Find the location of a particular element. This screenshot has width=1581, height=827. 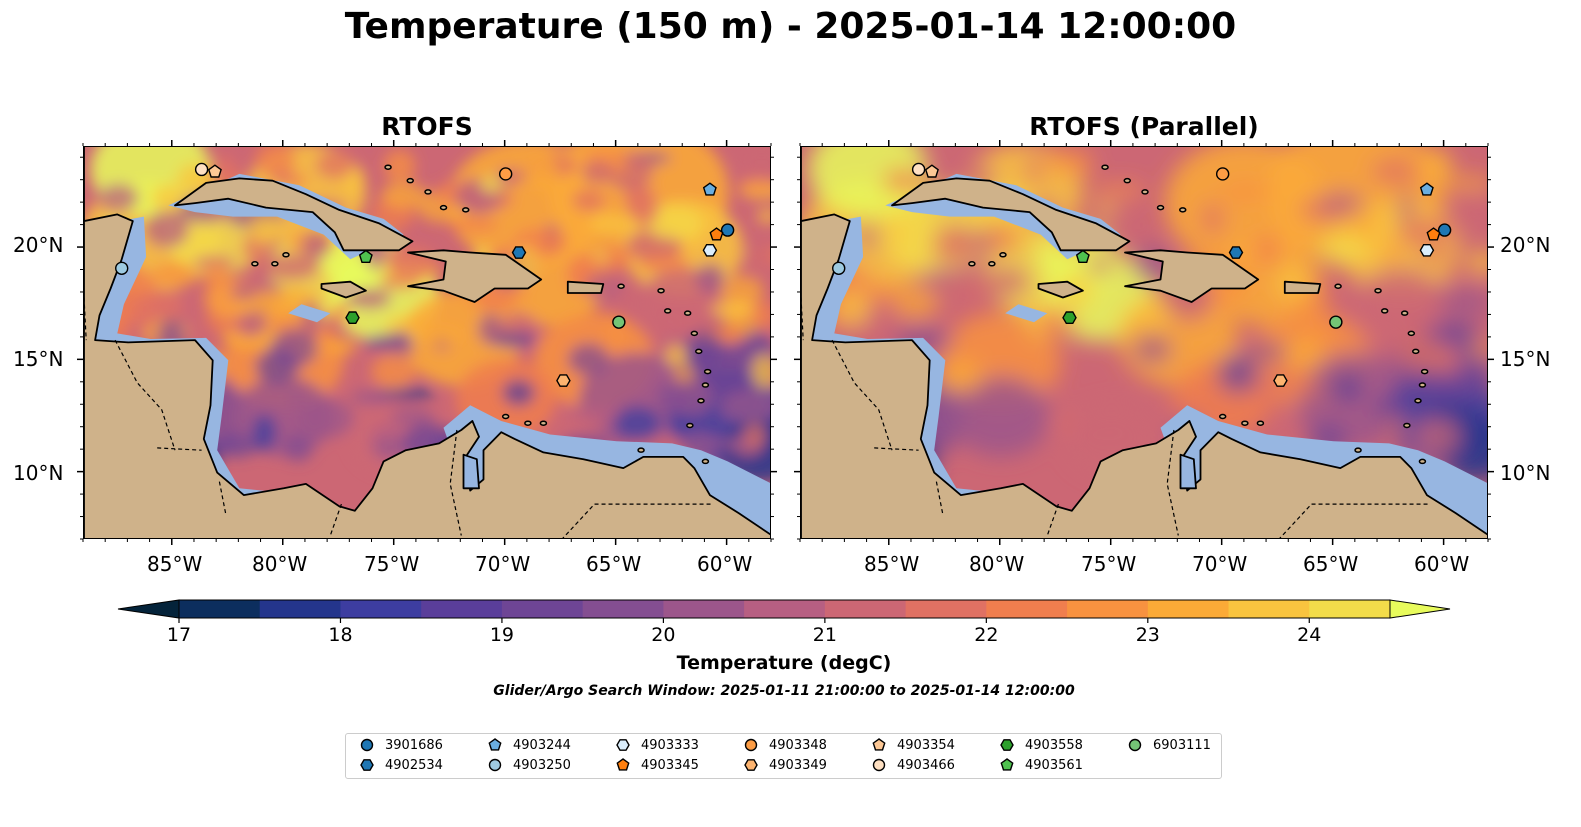

legend-item: 4903466 is located at coordinates (913, 765).